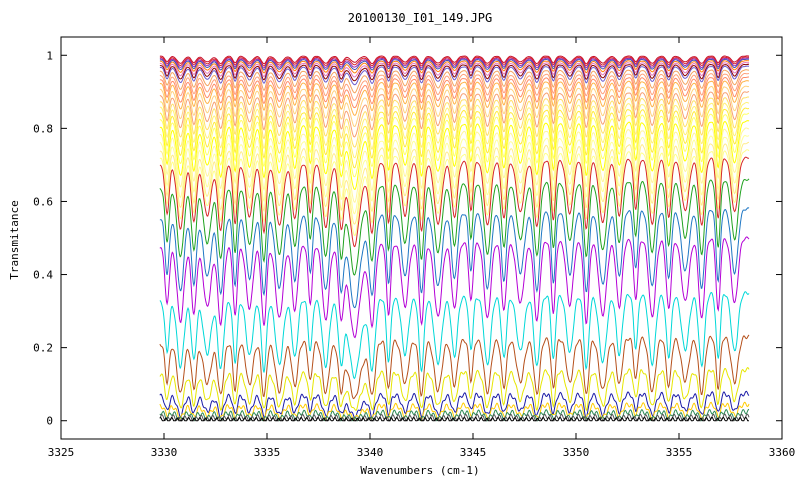 The image size is (800, 480). I want to click on y-tick-label: 0.2, so click(43, 348).